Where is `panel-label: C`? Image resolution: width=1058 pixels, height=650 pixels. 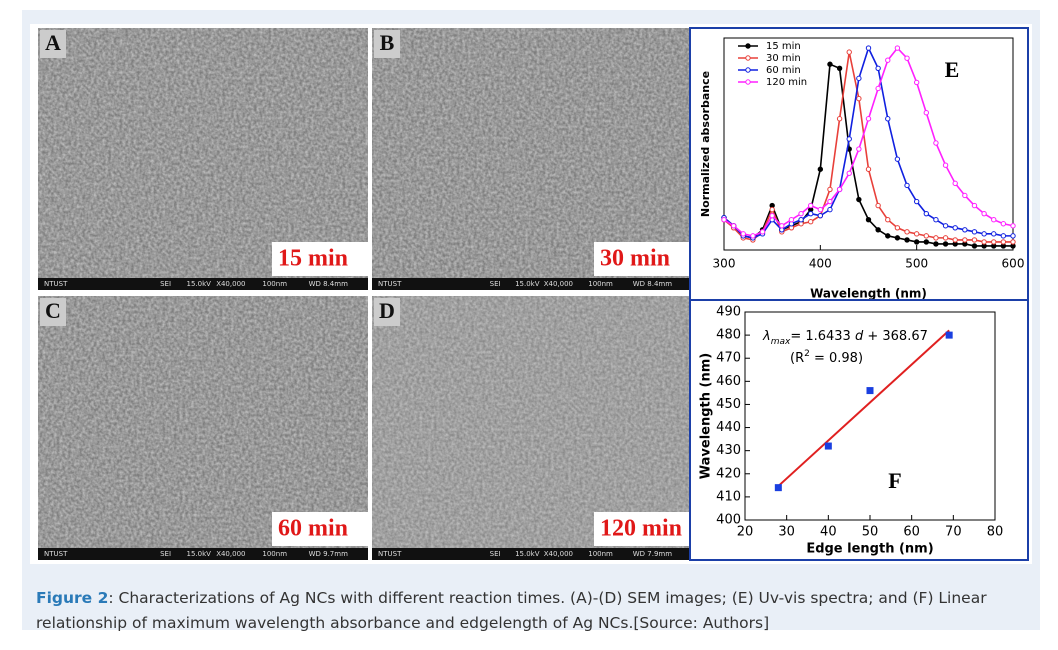
panel-label: C is located at coordinates (53, 310).